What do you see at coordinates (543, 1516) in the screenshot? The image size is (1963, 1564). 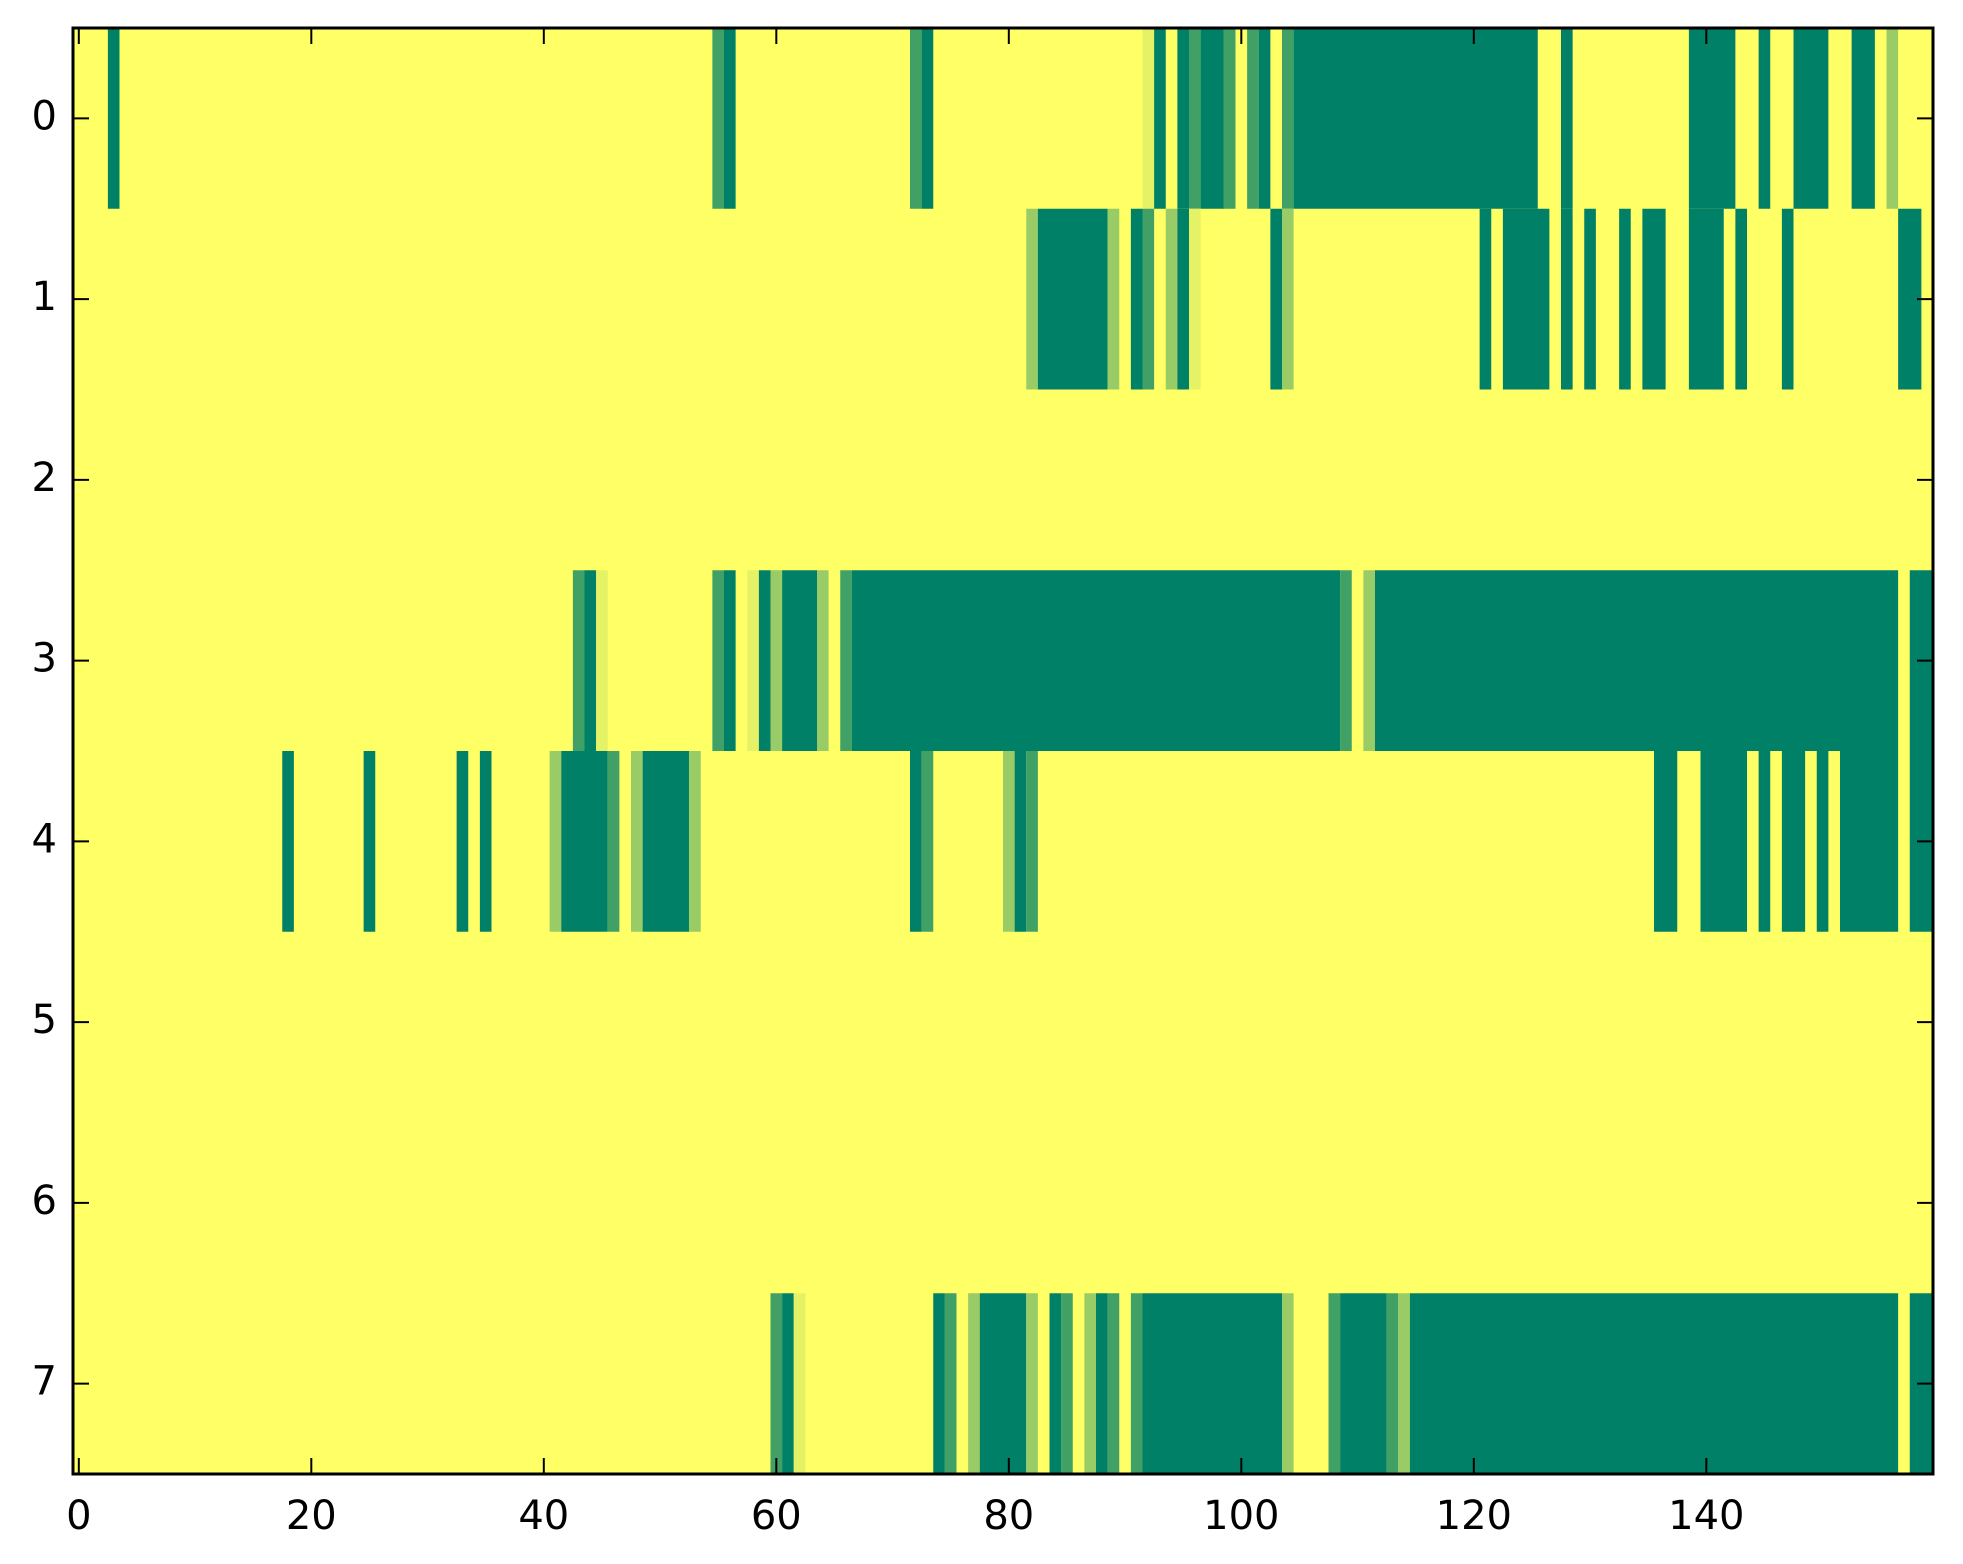 I see `x-tick-label-40: 40` at bounding box center [543, 1516].